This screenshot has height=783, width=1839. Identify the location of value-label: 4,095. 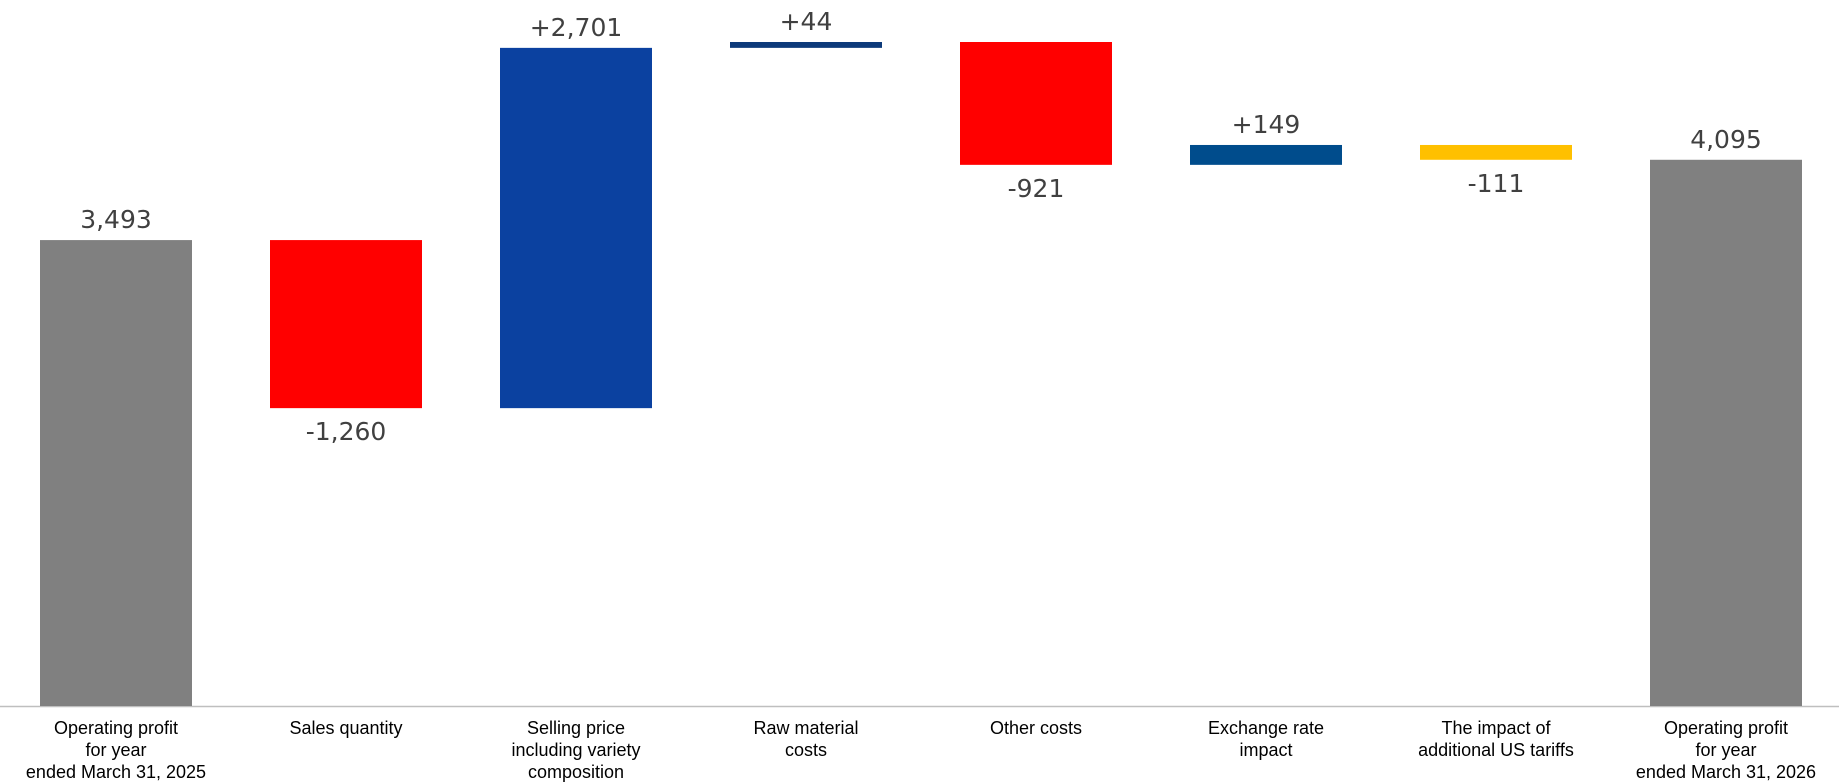
(1726, 139).